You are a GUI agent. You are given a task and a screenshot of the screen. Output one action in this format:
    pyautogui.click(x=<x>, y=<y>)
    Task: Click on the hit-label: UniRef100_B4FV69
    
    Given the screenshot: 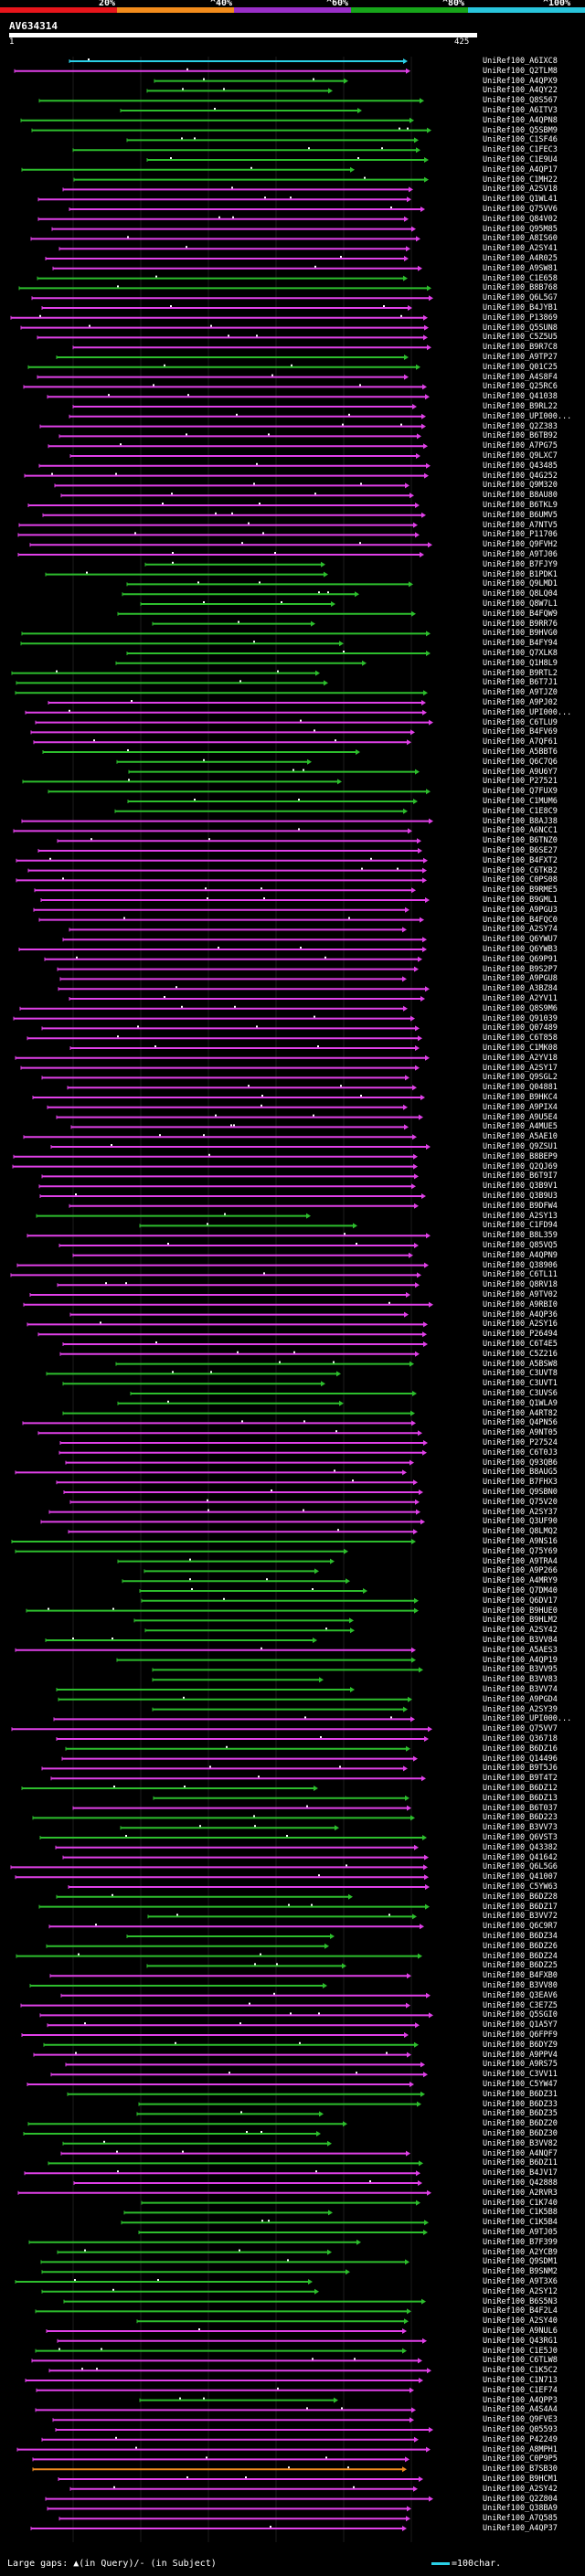 What is the action you would take?
    pyautogui.click(x=520, y=732)
    